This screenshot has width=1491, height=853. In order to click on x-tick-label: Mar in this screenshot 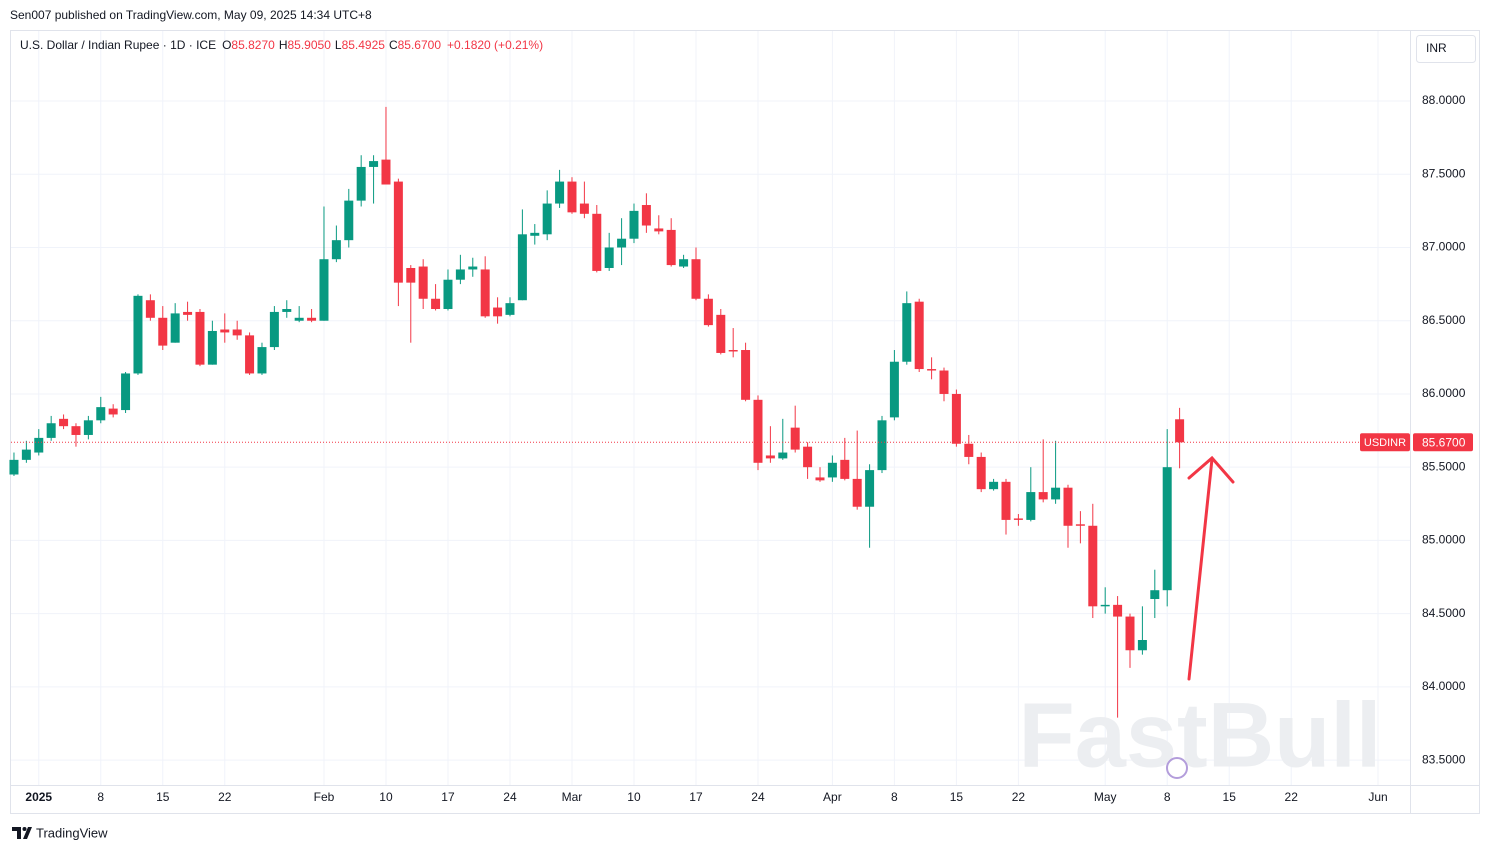, I will do `click(572, 797)`.